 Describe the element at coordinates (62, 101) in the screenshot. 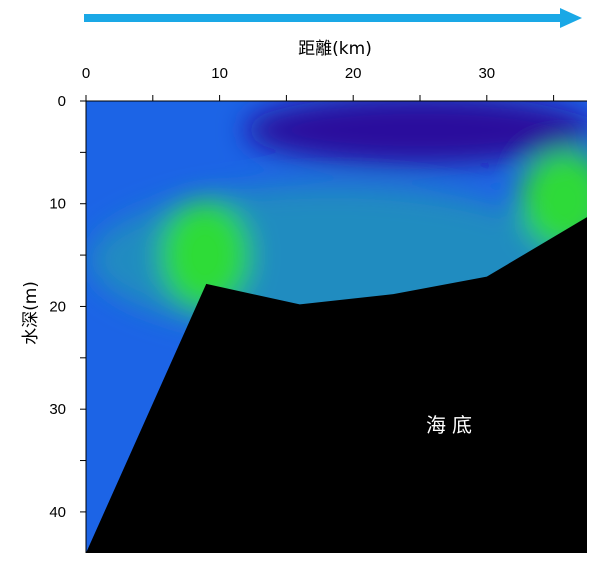

I see `y-tick-label: 0` at that location.